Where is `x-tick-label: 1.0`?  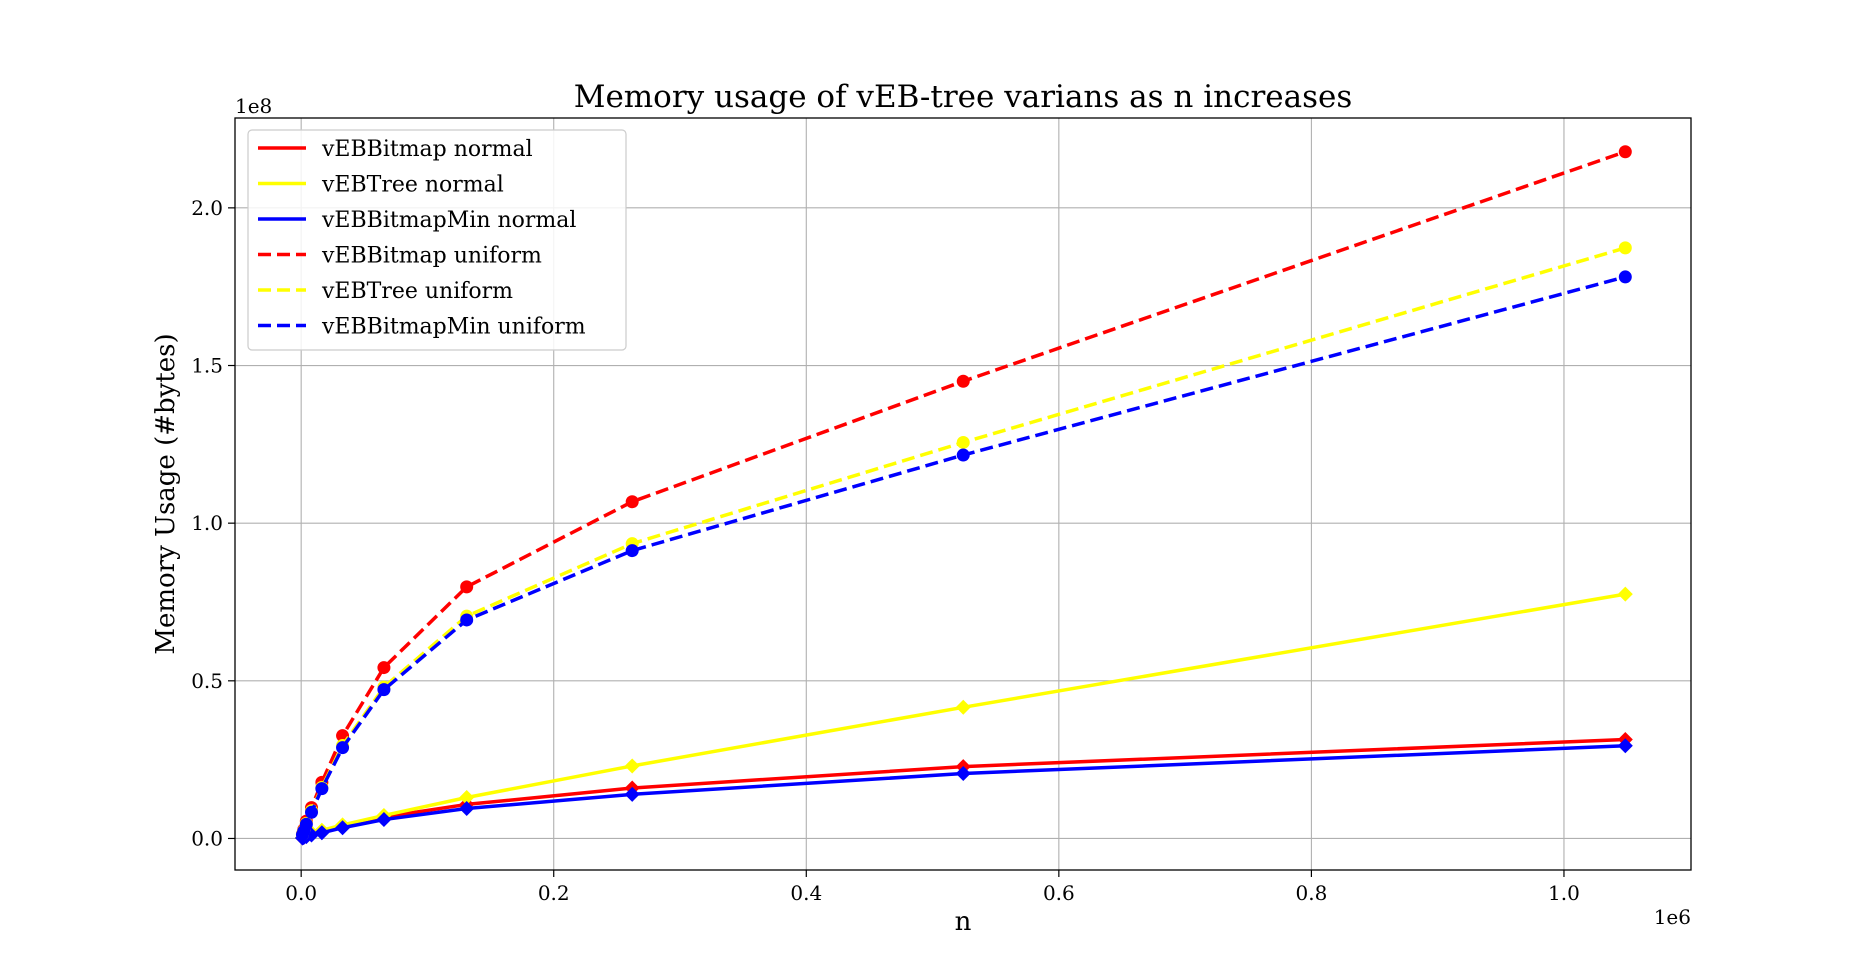 x-tick-label: 1.0 is located at coordinates (1564, 893).